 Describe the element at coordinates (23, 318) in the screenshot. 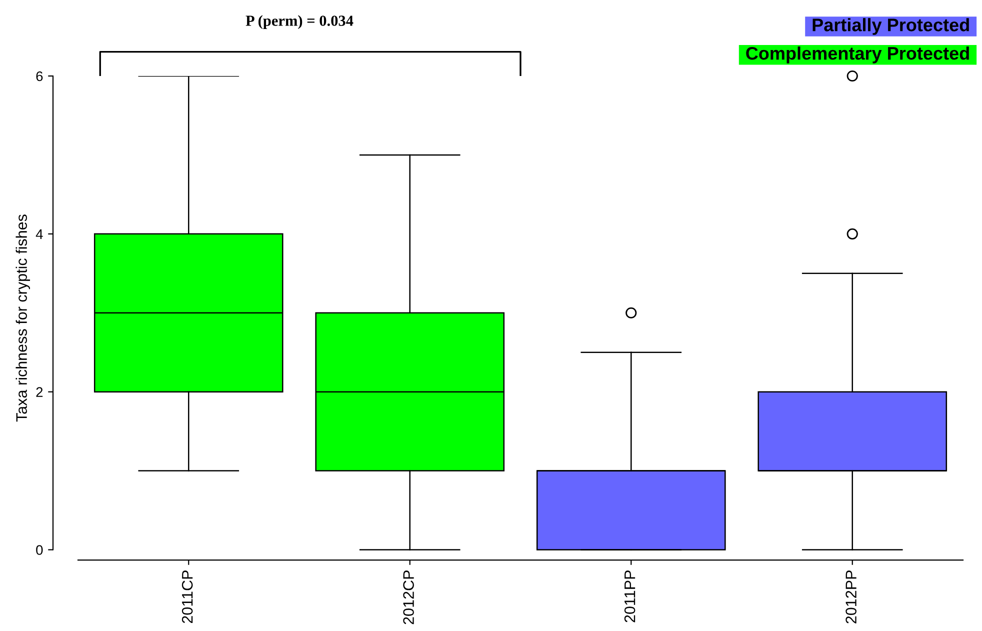

I see `y-axis-title: Taxa richness for cryptic fishes` at that location.